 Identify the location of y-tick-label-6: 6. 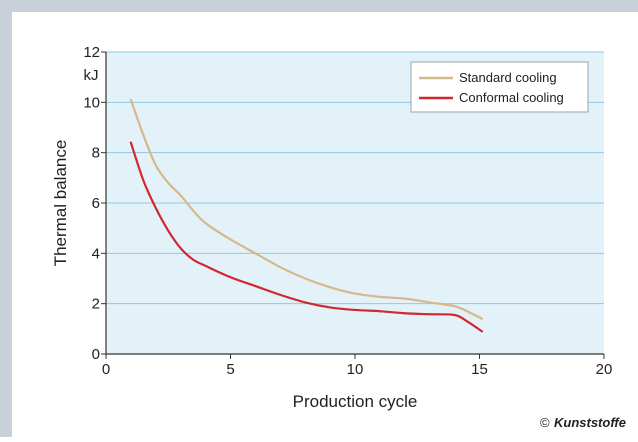
(96, 203).